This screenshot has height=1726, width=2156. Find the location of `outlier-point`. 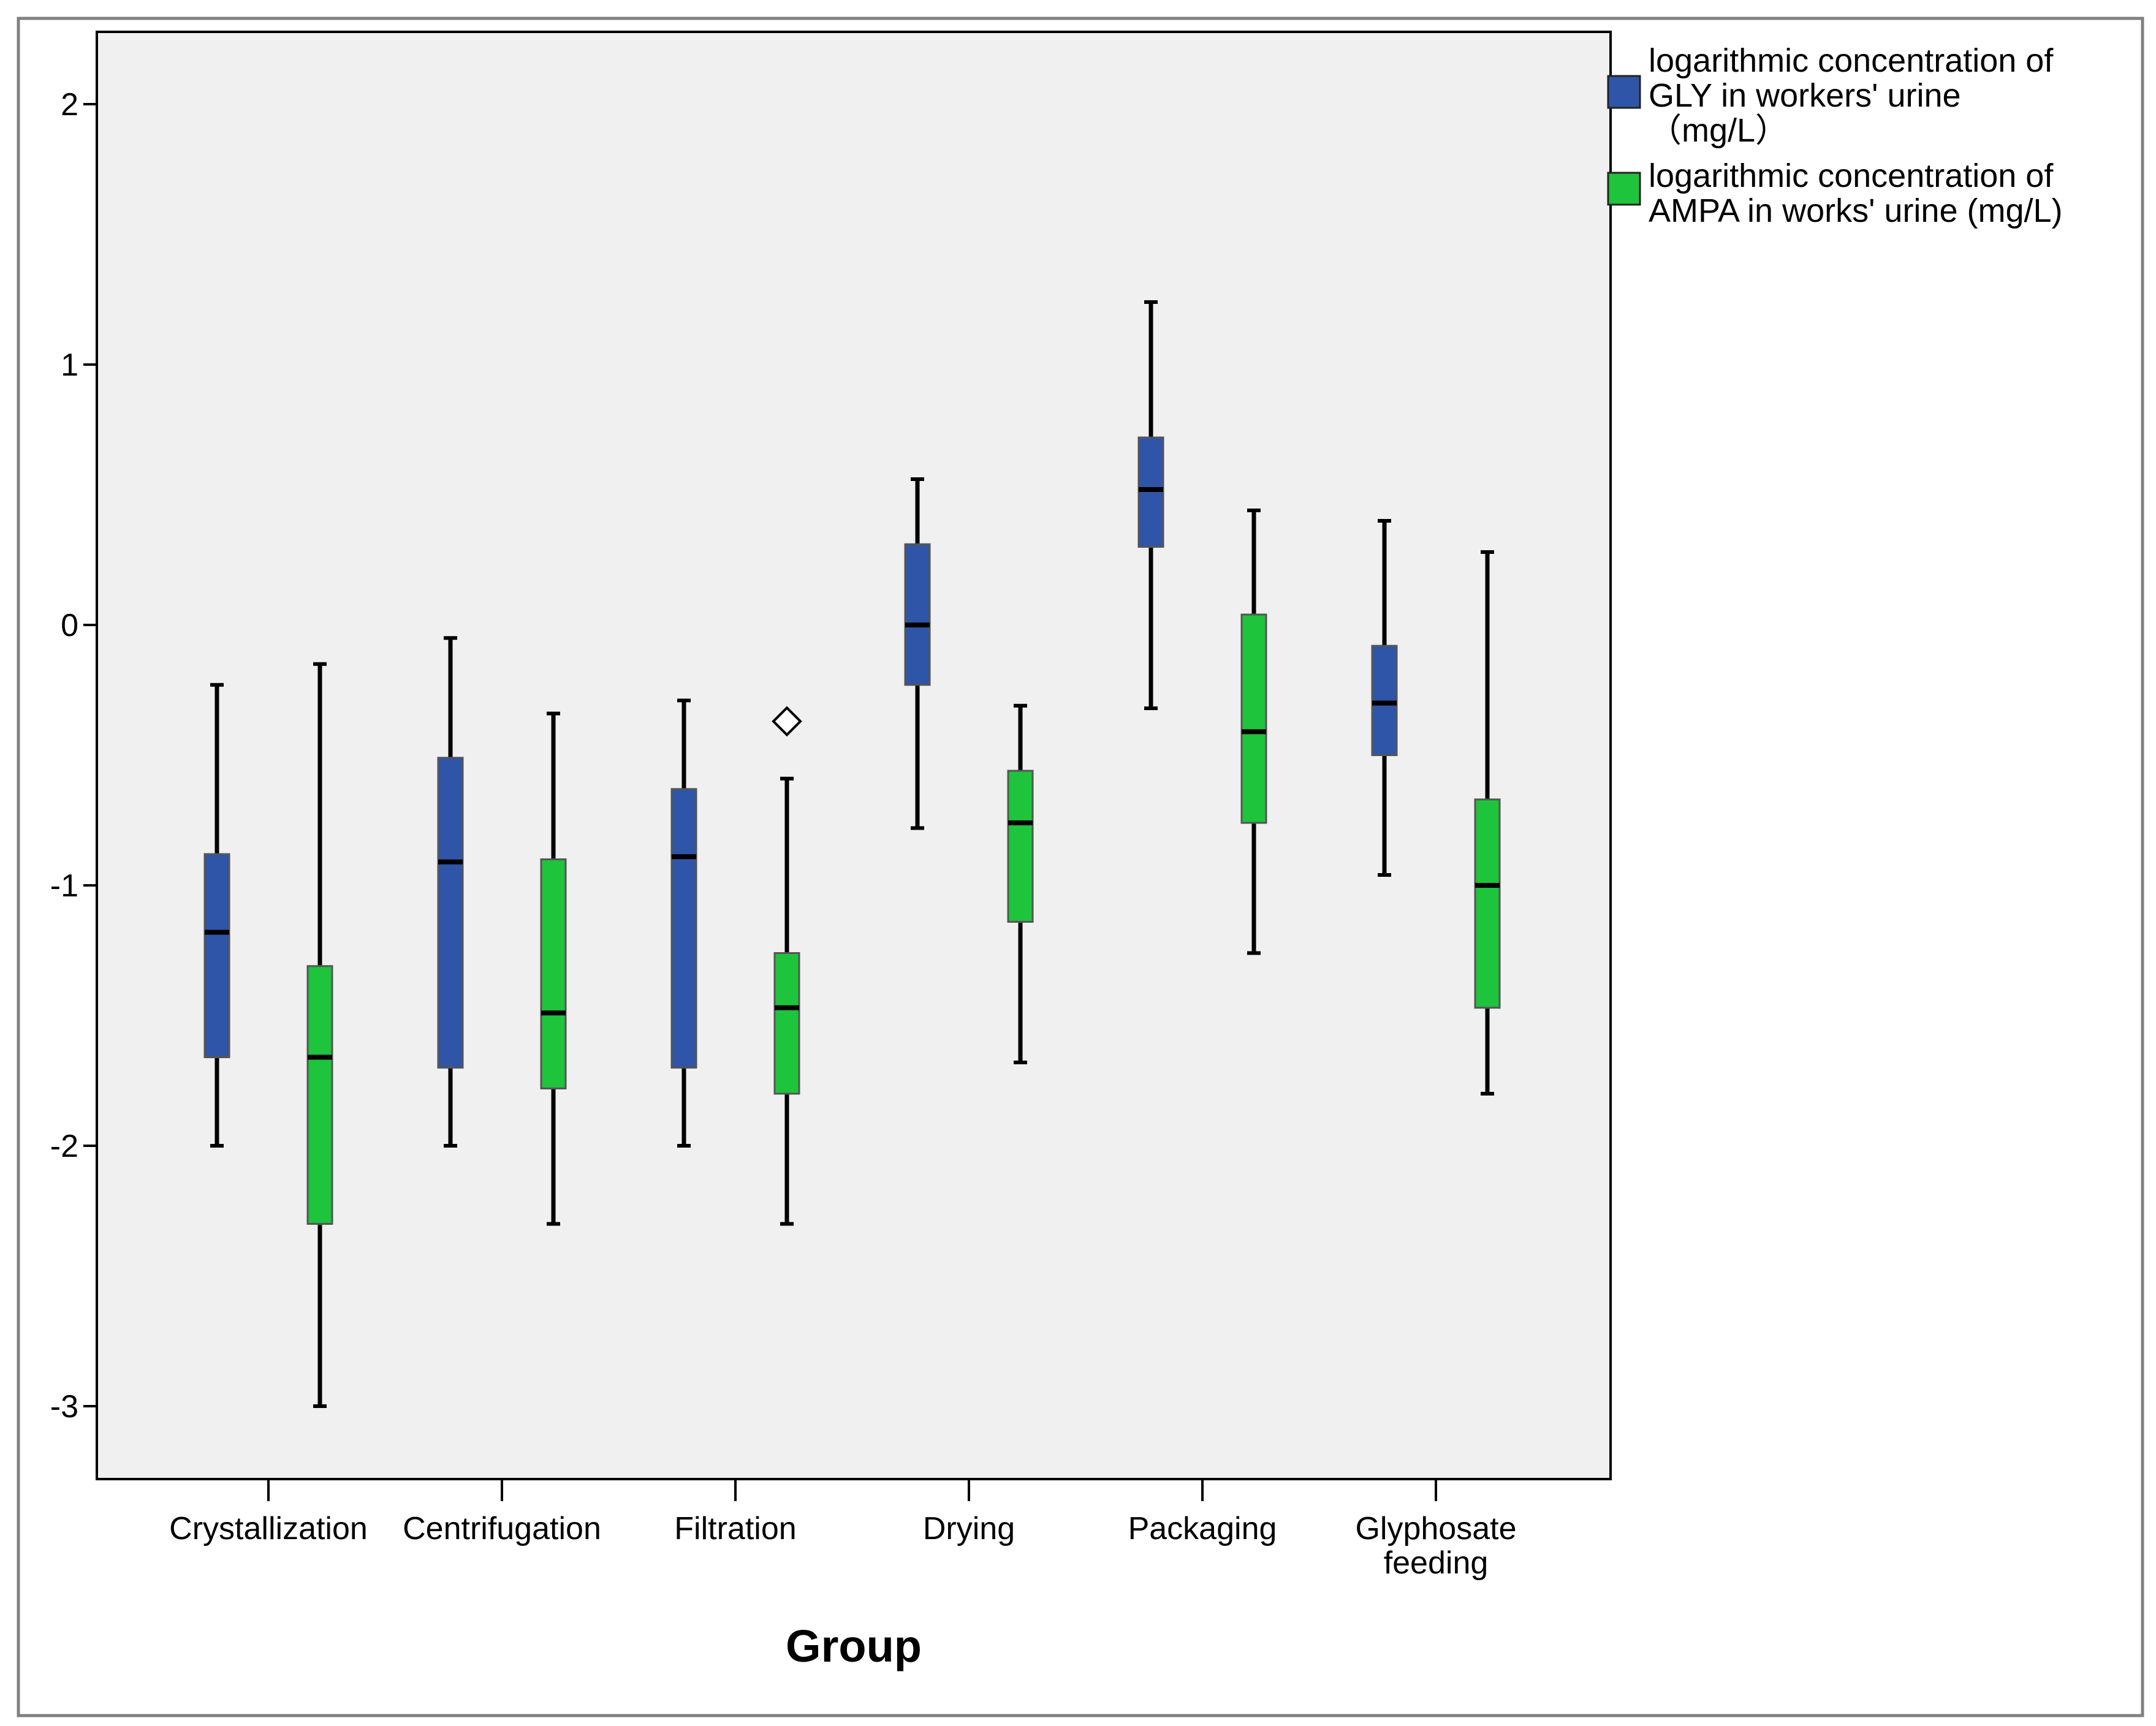

outlier-point is located at coordinates (787, 721).